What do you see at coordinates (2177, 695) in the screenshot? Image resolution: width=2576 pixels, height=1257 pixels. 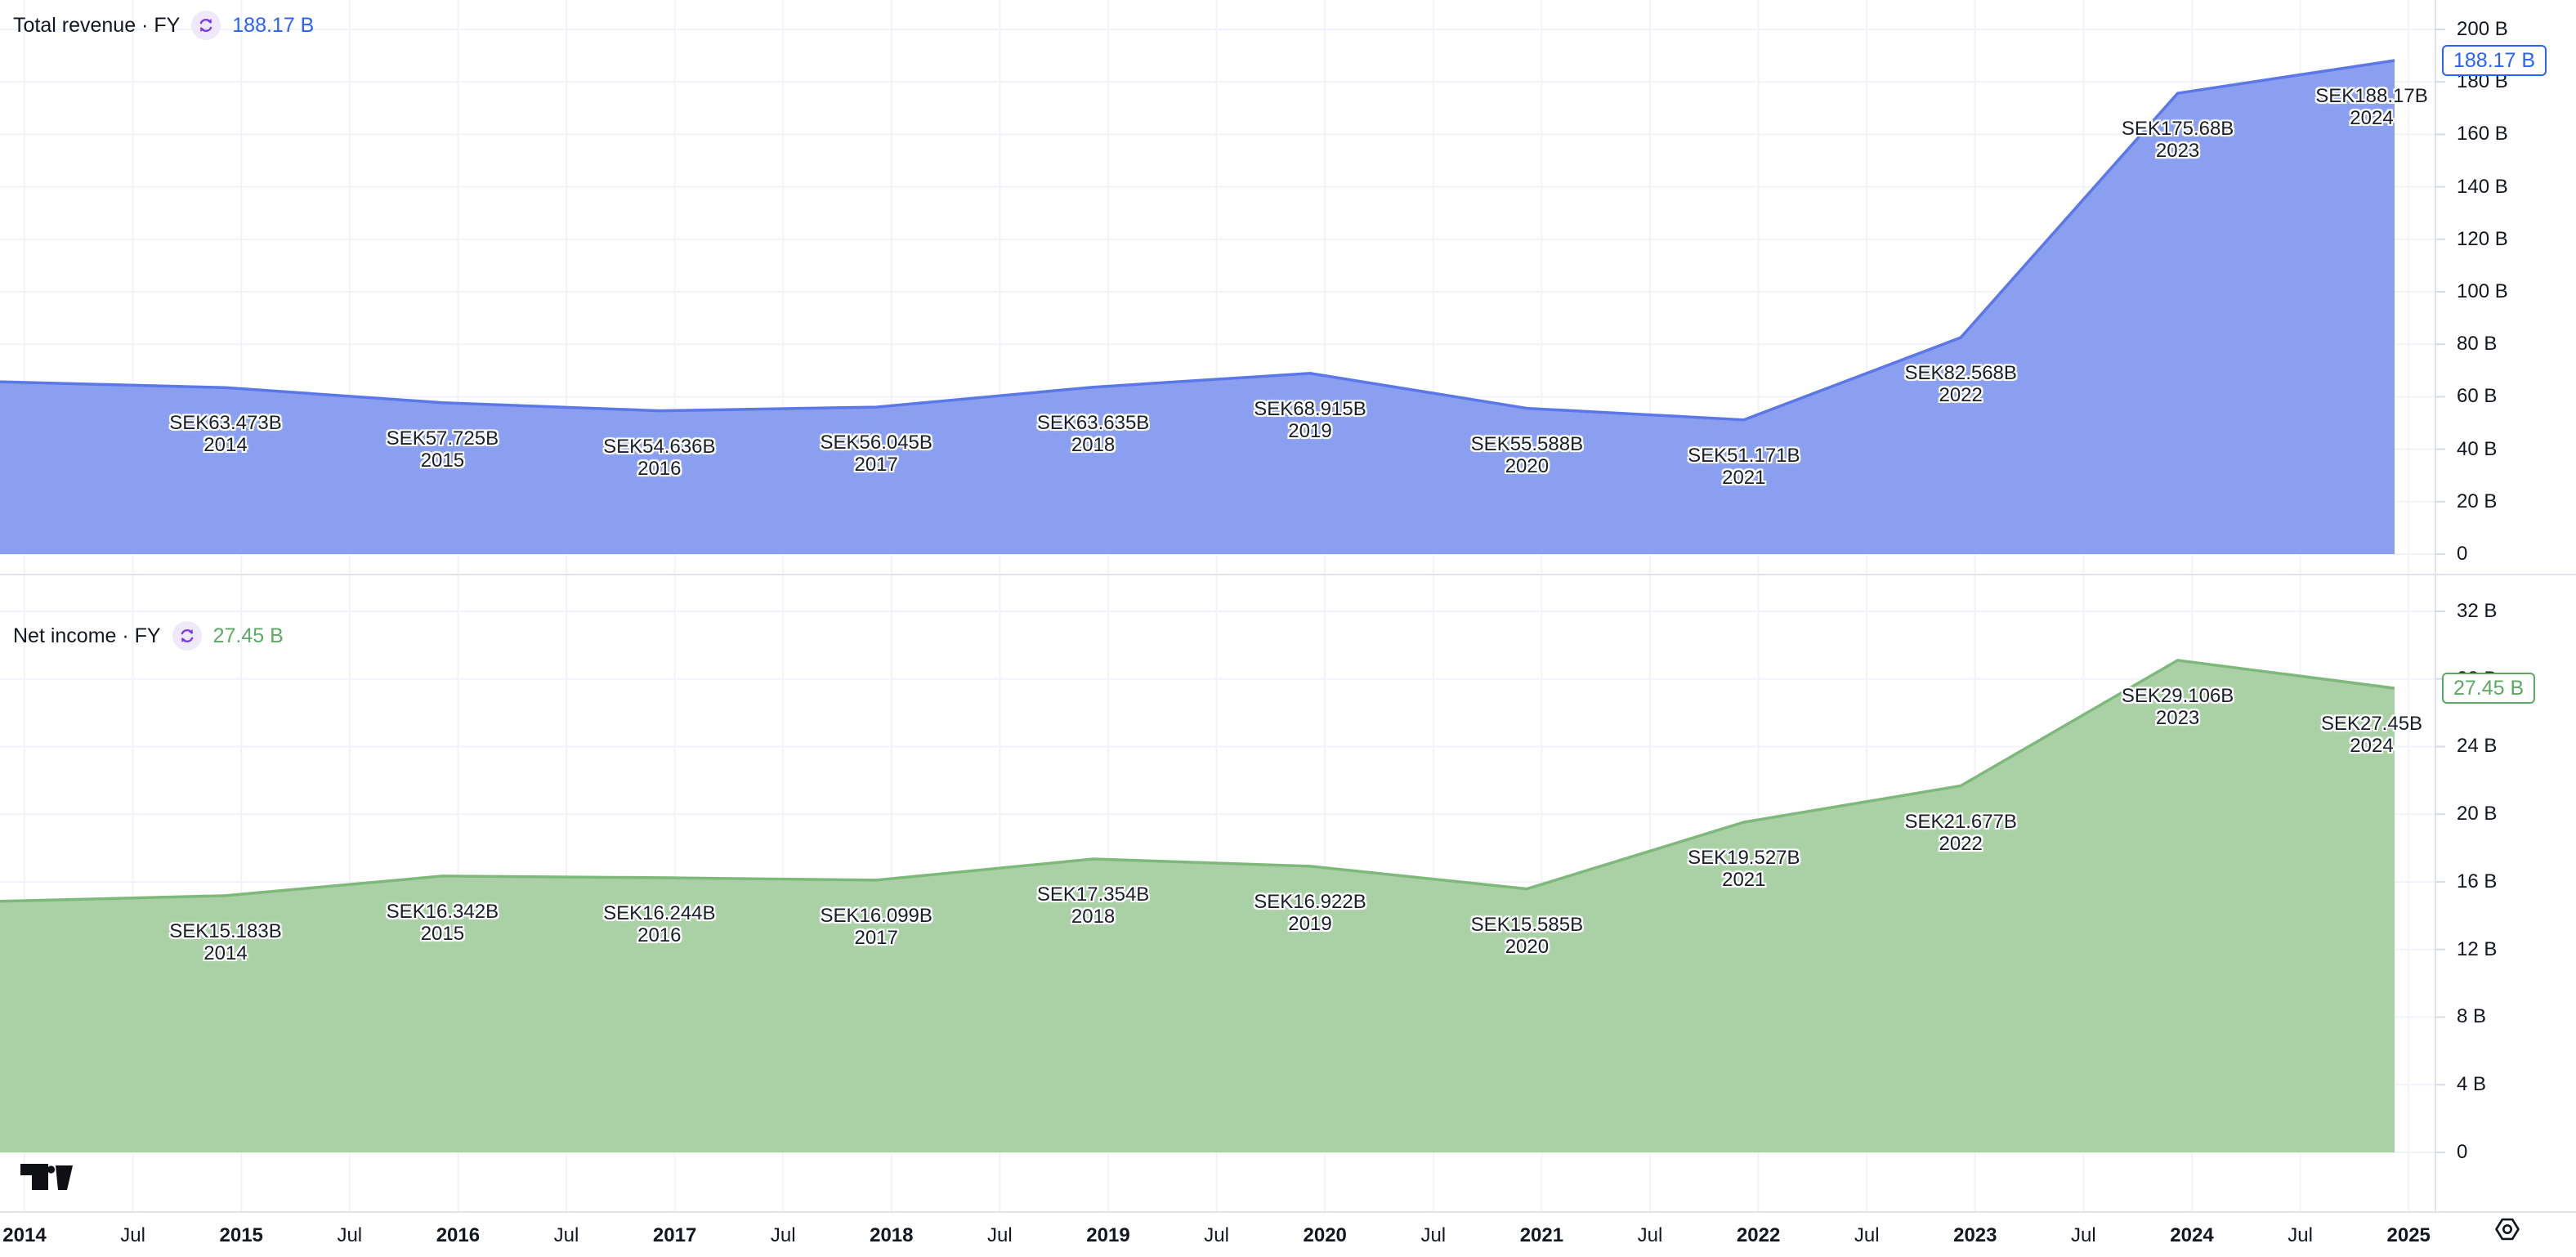 I see `data-label-value: SEK29.106B` at bounding box center [2177, 695].